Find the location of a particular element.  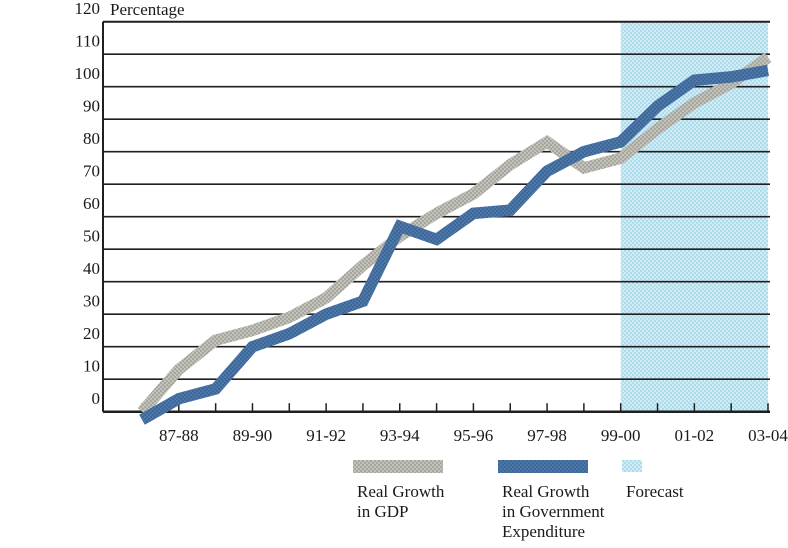

y-tick-label-40: 40 is located at coordinates (91, 268).